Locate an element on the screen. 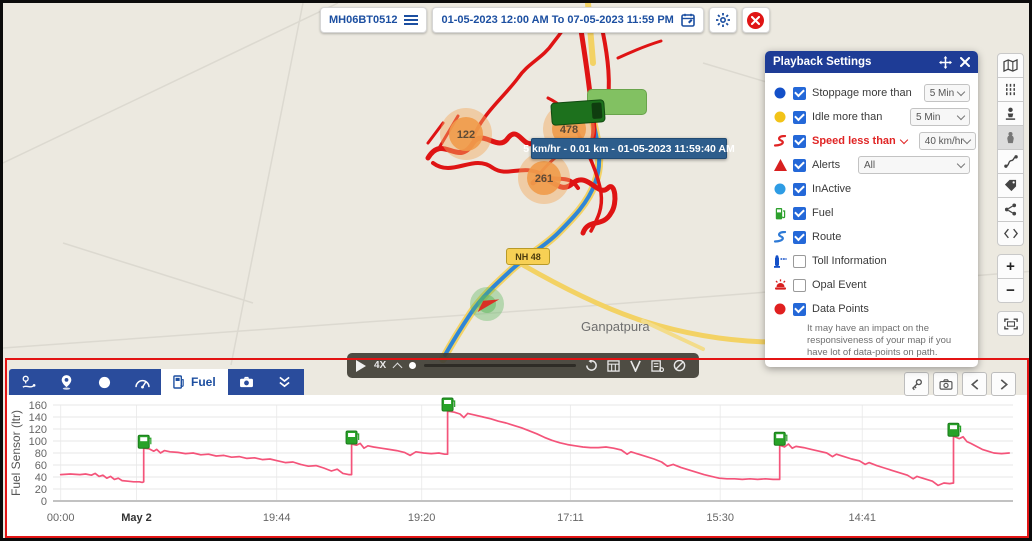 The width and height of the screenshot is (1032, 541). playback-speed: 4X is located at coordinates (380, 365).